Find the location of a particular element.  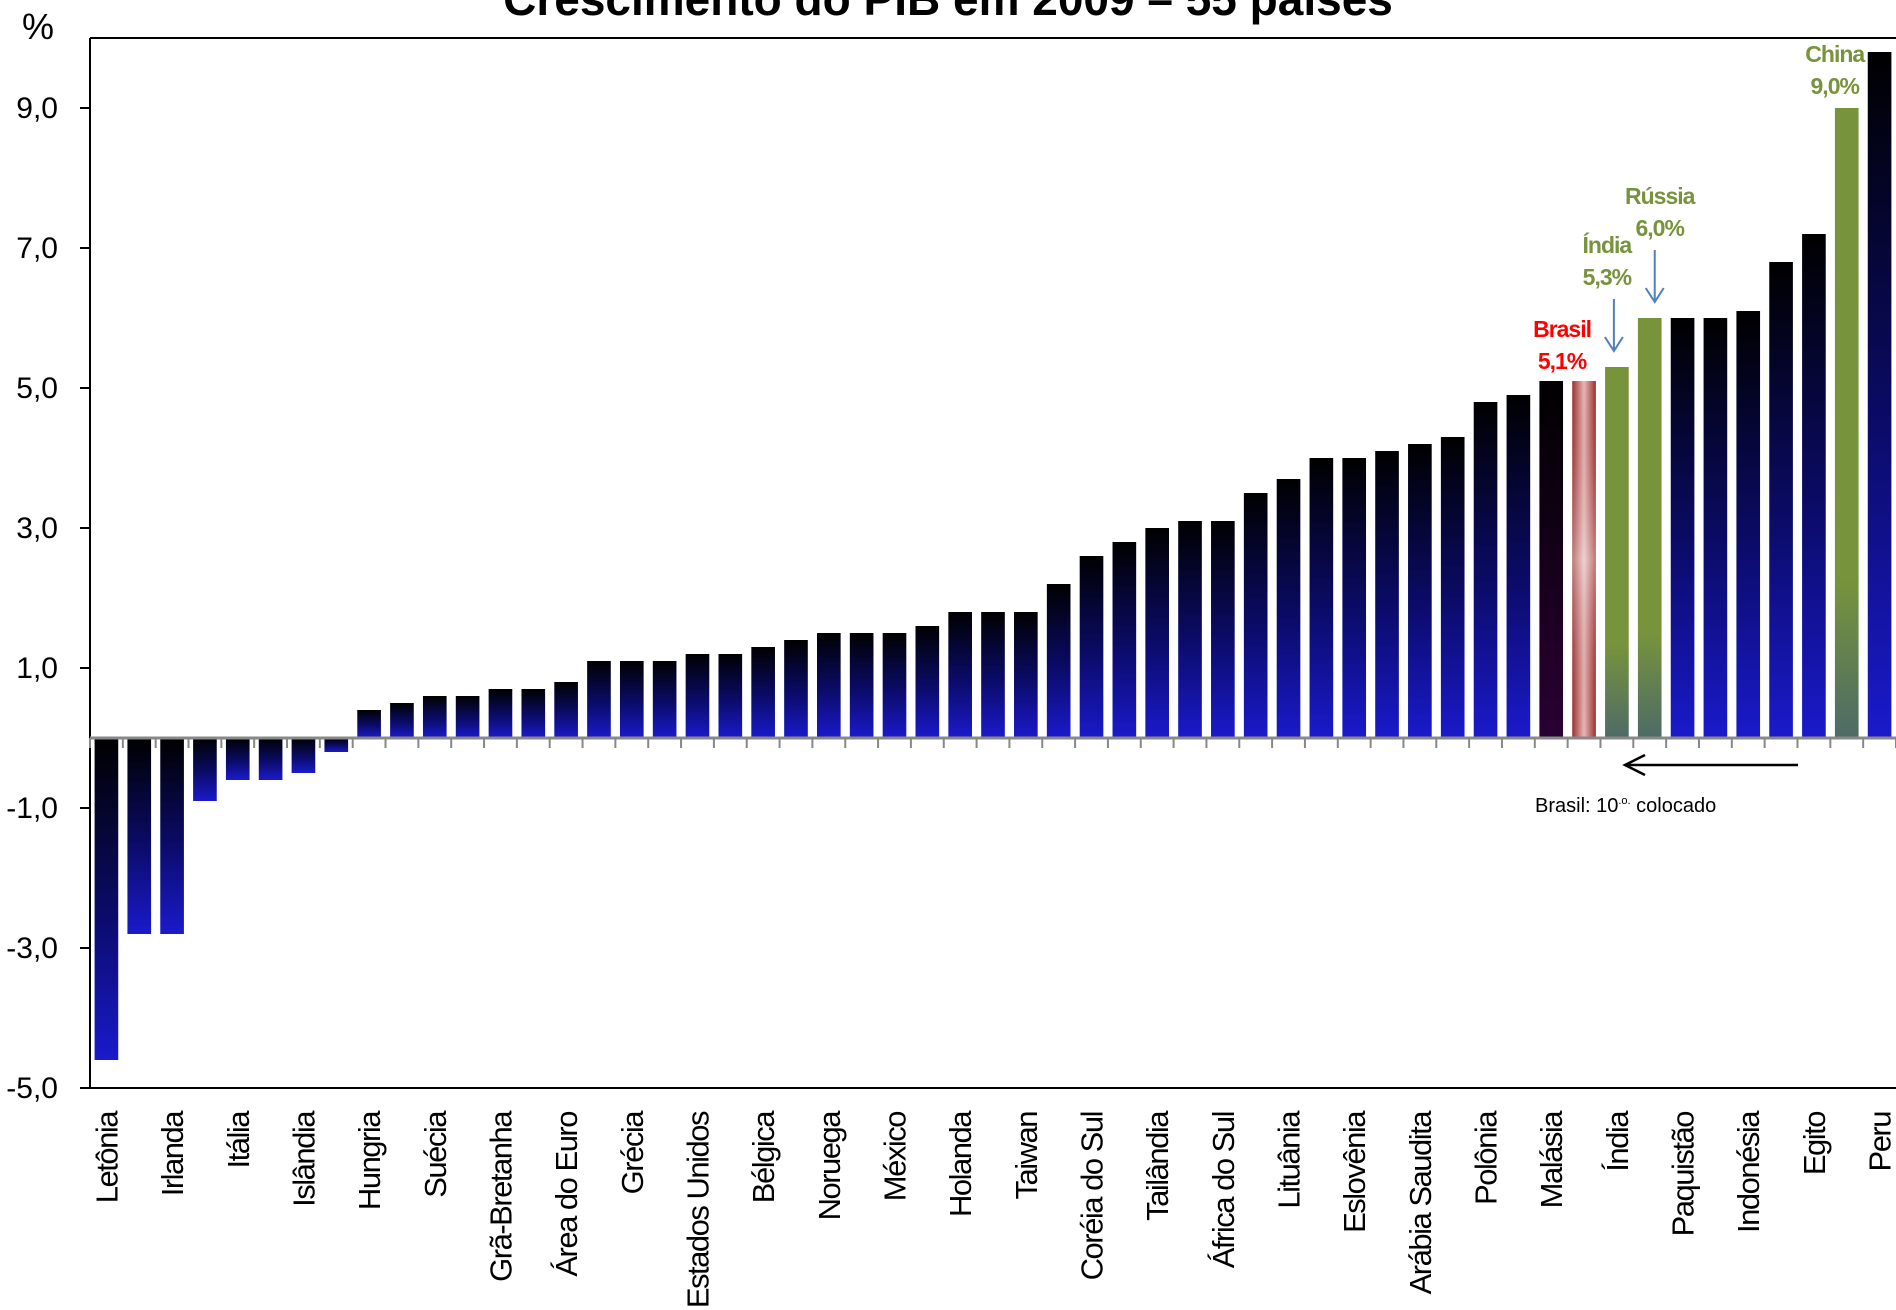

x-tick-label: Eslovênia is located at coordinates (1354, 1171).